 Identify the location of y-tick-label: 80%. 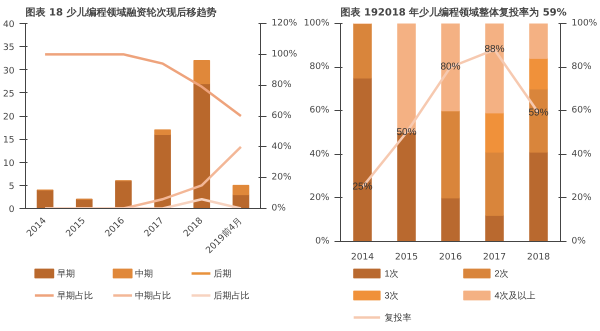
(319, 67).